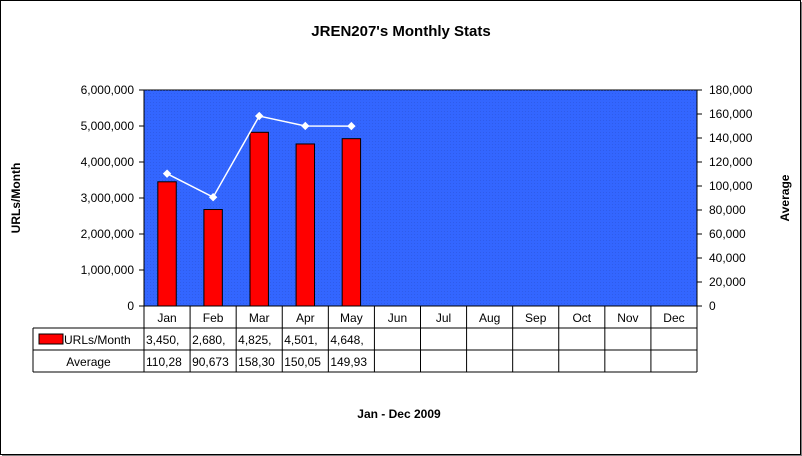 The width and height of the screenshot is (802, 456). Describe the element at coordinates (108, 90) in the screenshot. I see `y-tick-label: 6,000,000` at that location.